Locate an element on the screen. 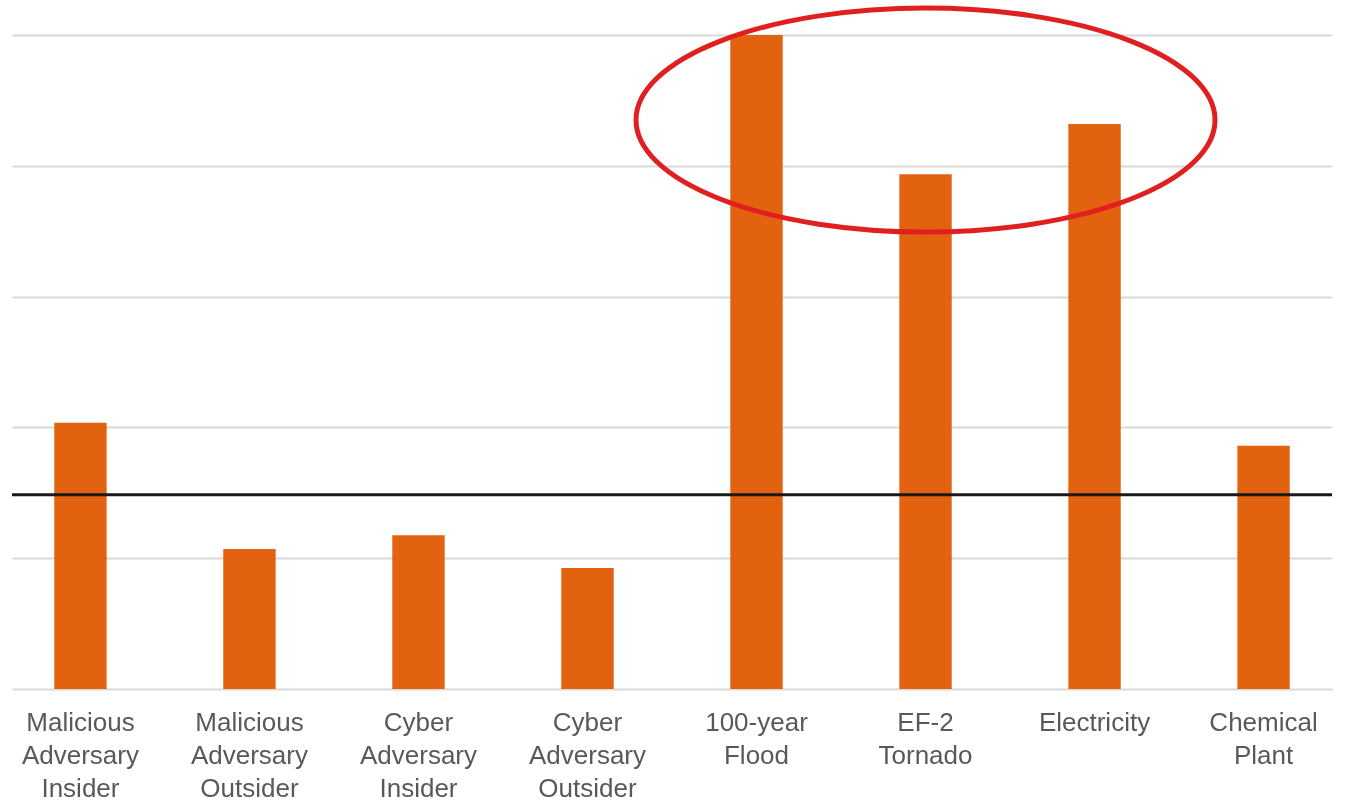 The image size is (1345, 804). x-tick-label: Electricity is located at coordinates (1094, 721).